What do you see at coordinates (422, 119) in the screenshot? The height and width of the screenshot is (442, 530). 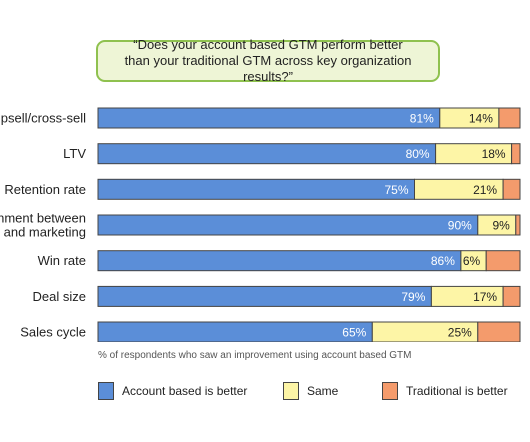 I see `data-label-better: 81%` at bounding box center [422, 119].